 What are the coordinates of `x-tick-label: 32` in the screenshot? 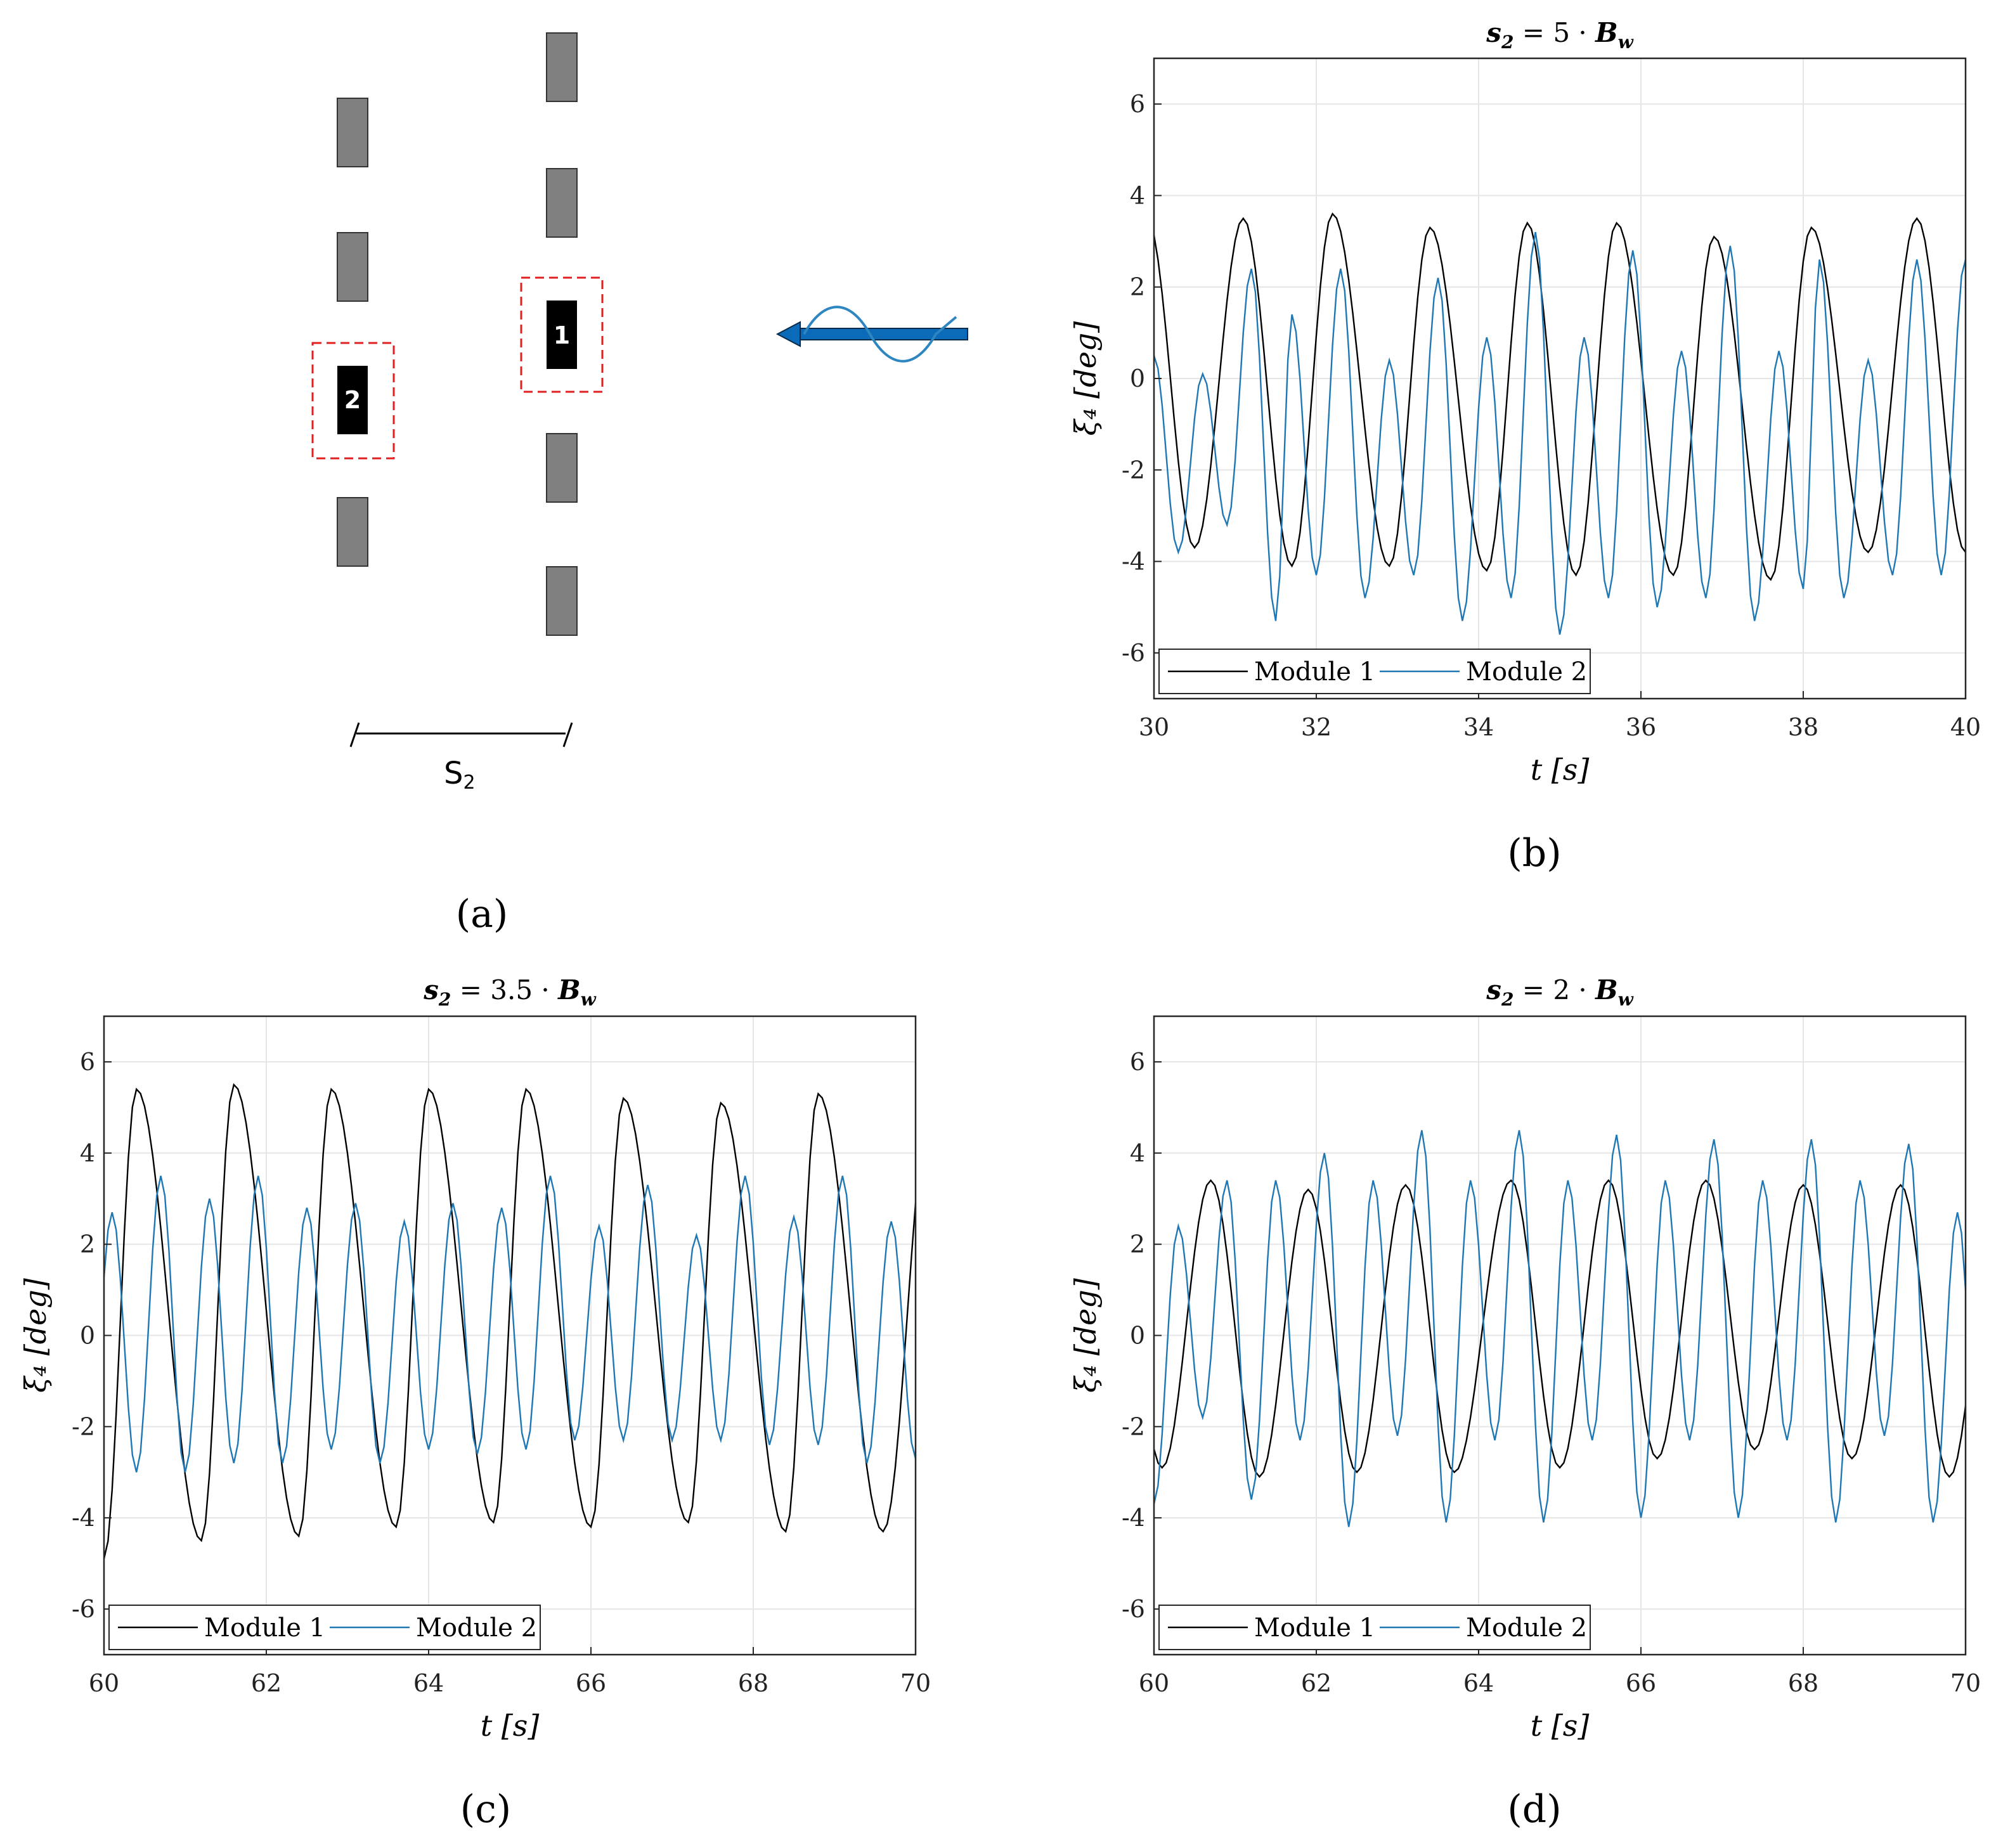 It's located at (1316, 727).